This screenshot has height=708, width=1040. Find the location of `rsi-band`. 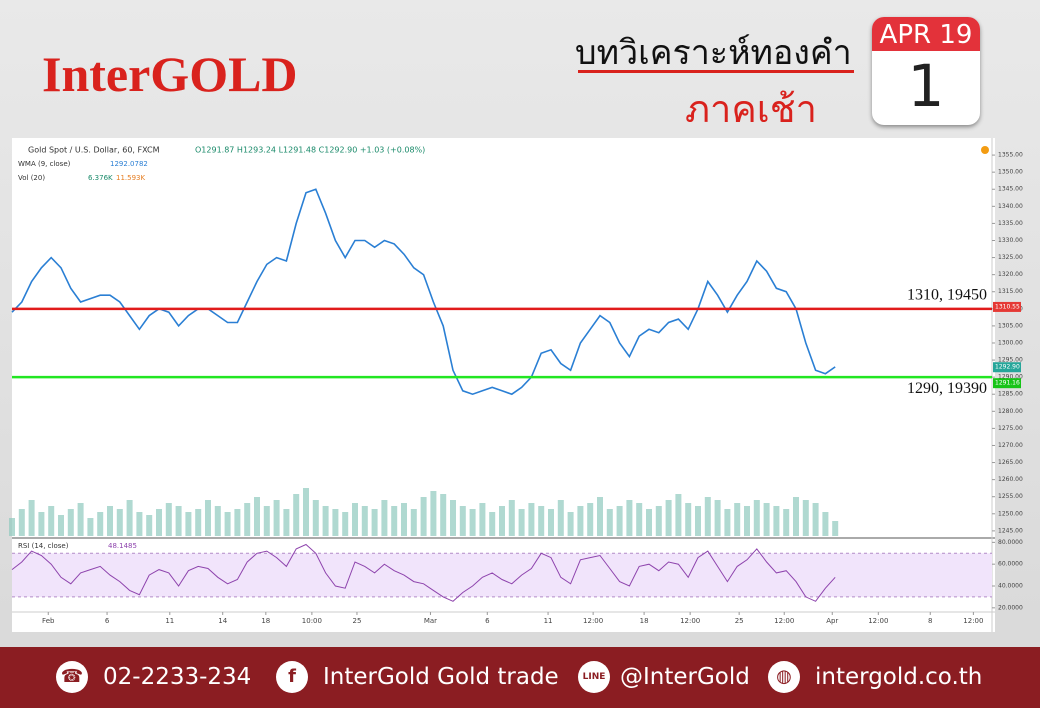

rsi-band is located at coordinates (502, 575).